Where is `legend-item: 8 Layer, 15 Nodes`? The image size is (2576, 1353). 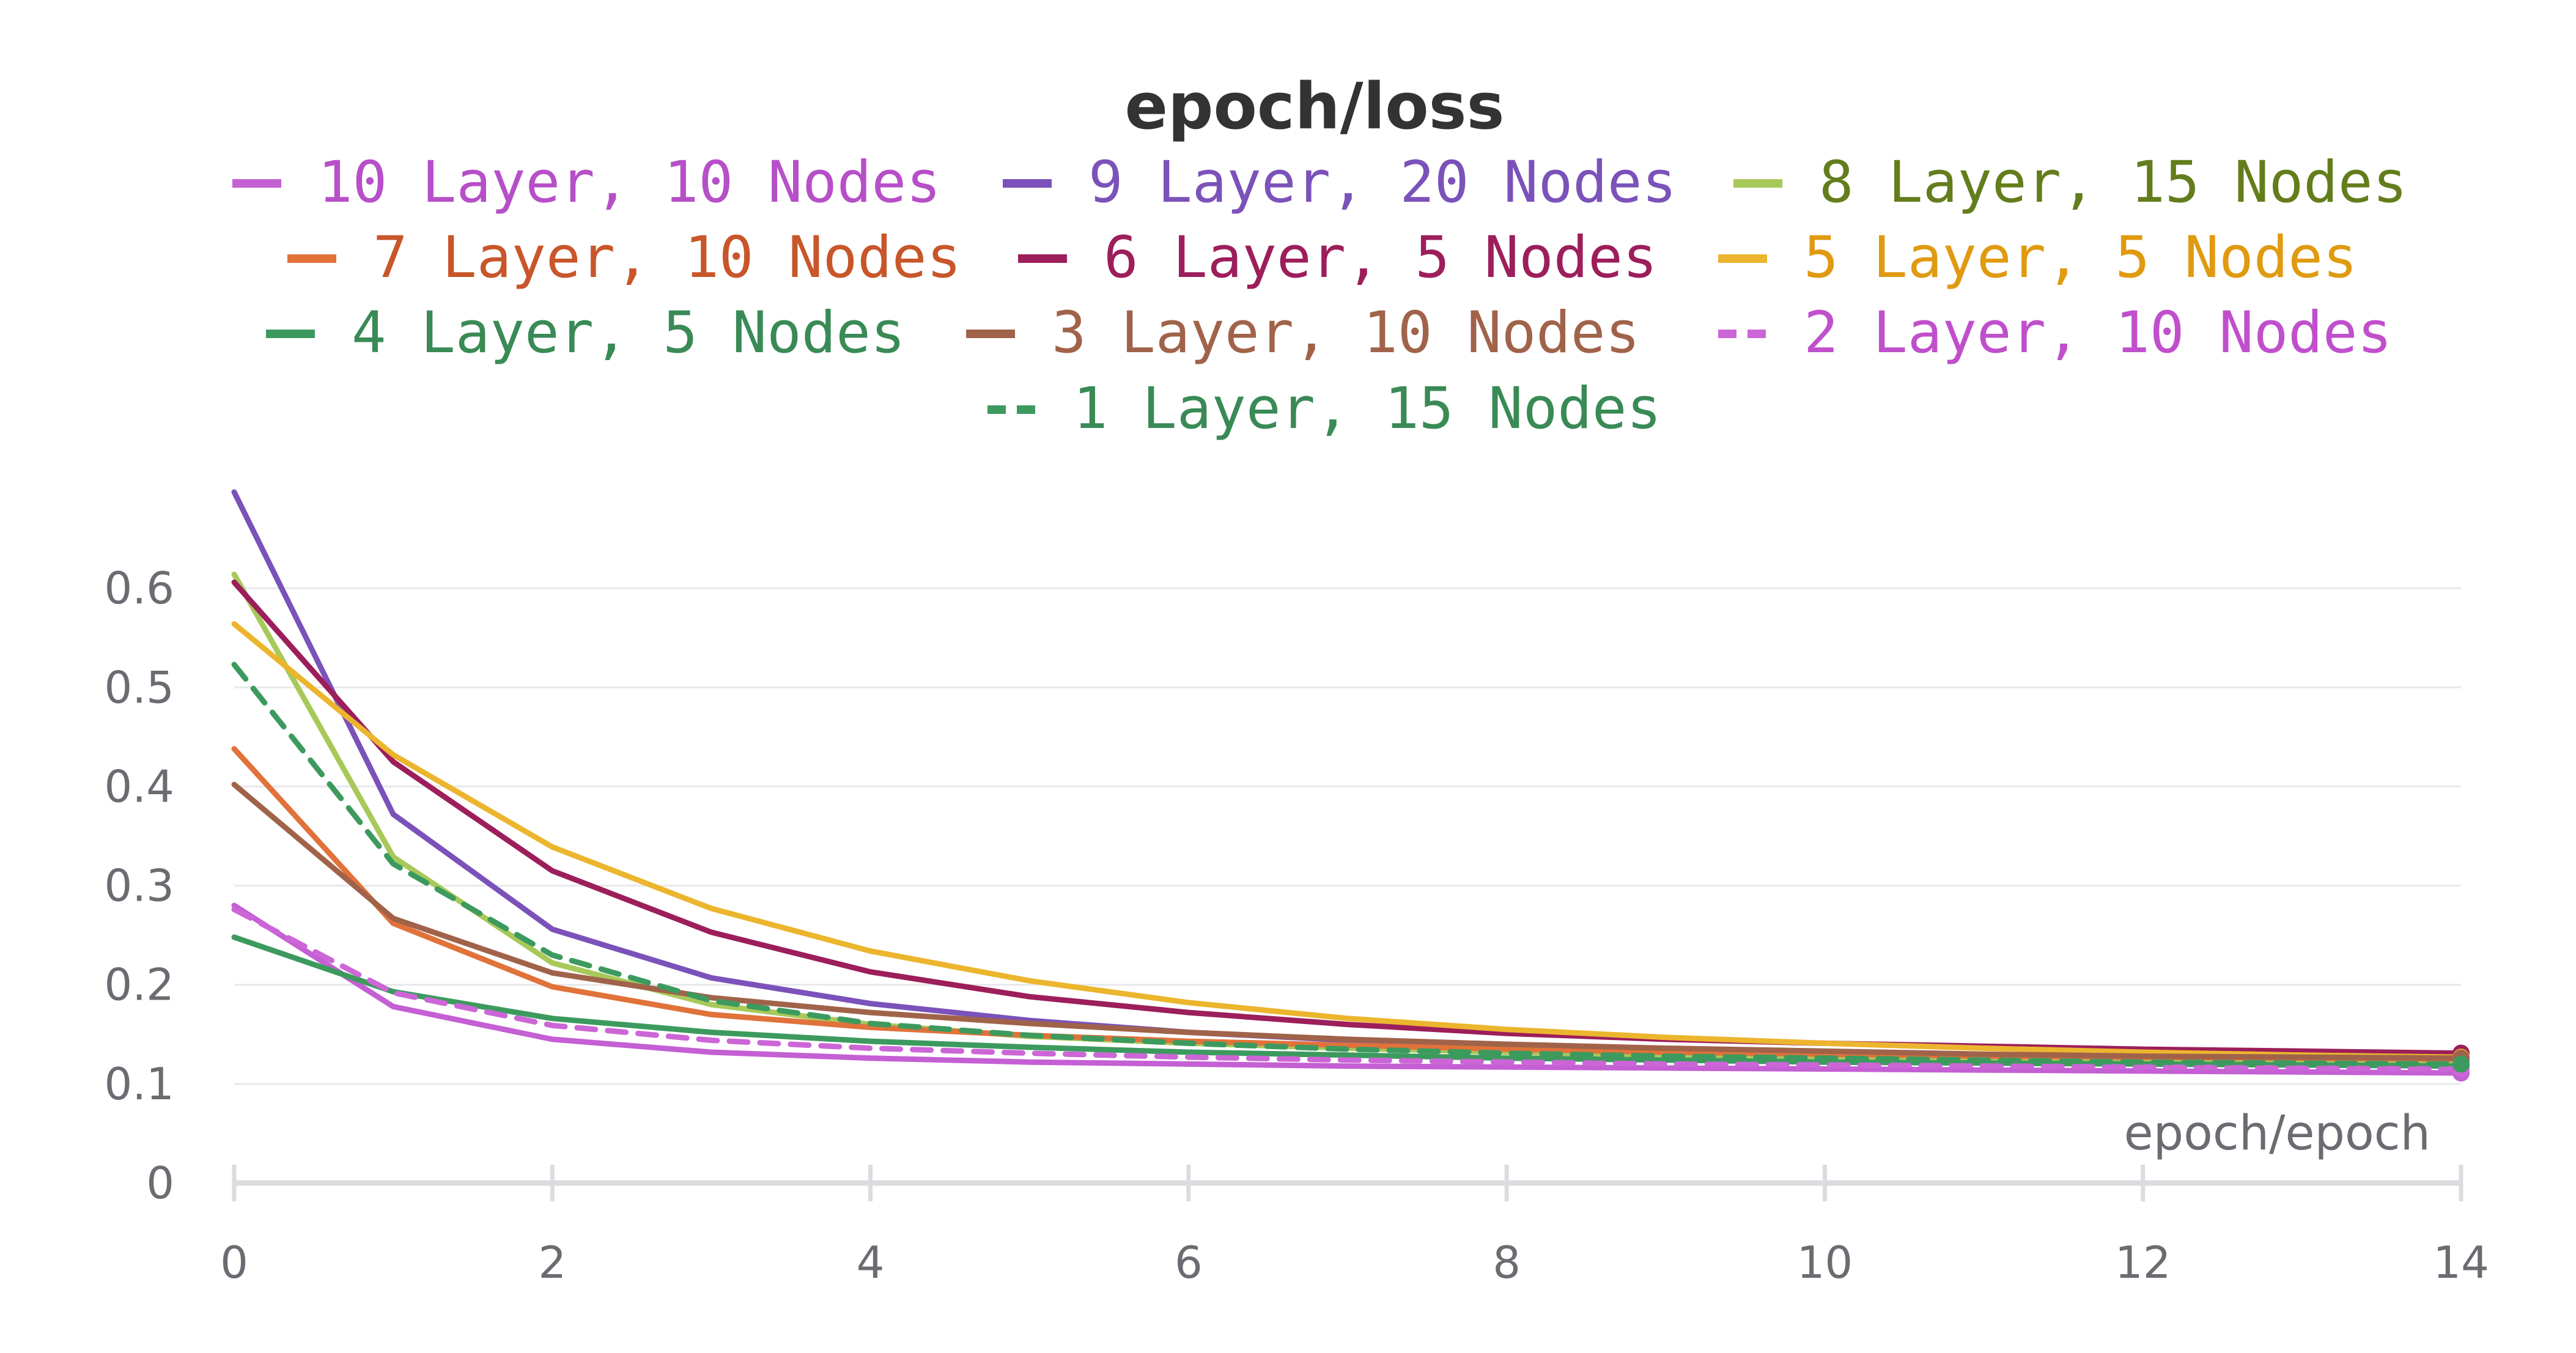 legend-item: 8 Layer, 15 Nodes is located at coordinates (2070, 182).